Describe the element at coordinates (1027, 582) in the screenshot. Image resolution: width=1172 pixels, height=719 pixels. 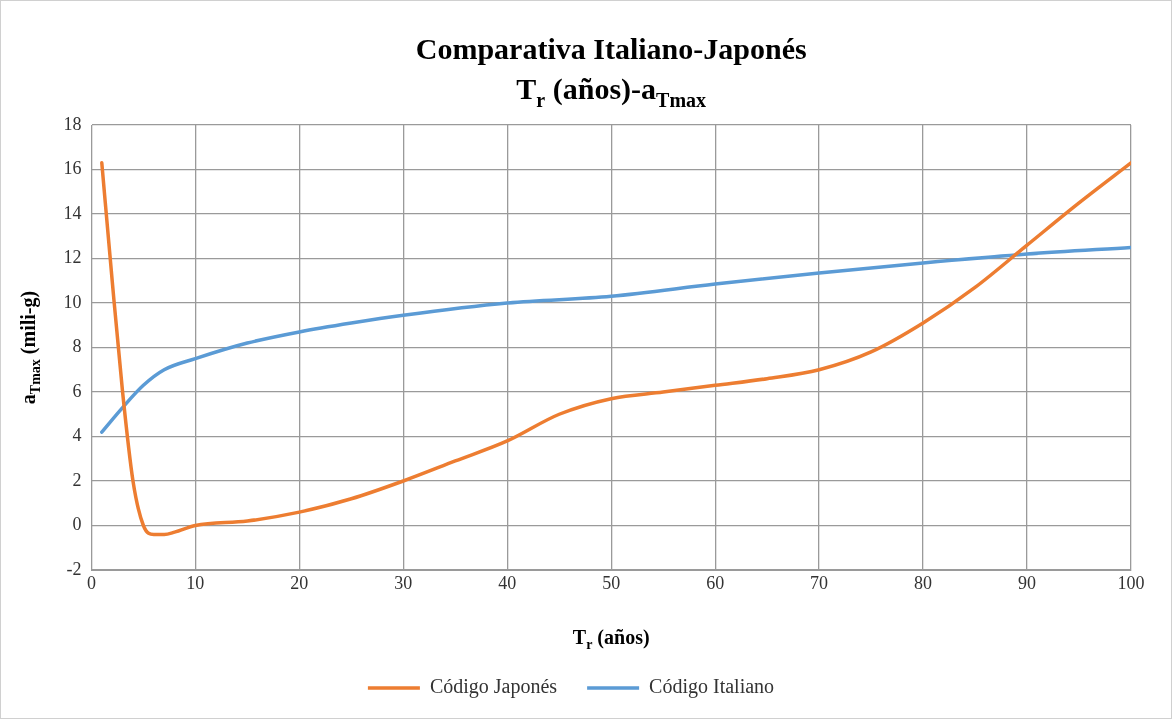
I see `x-tick-label: 90` at that location.